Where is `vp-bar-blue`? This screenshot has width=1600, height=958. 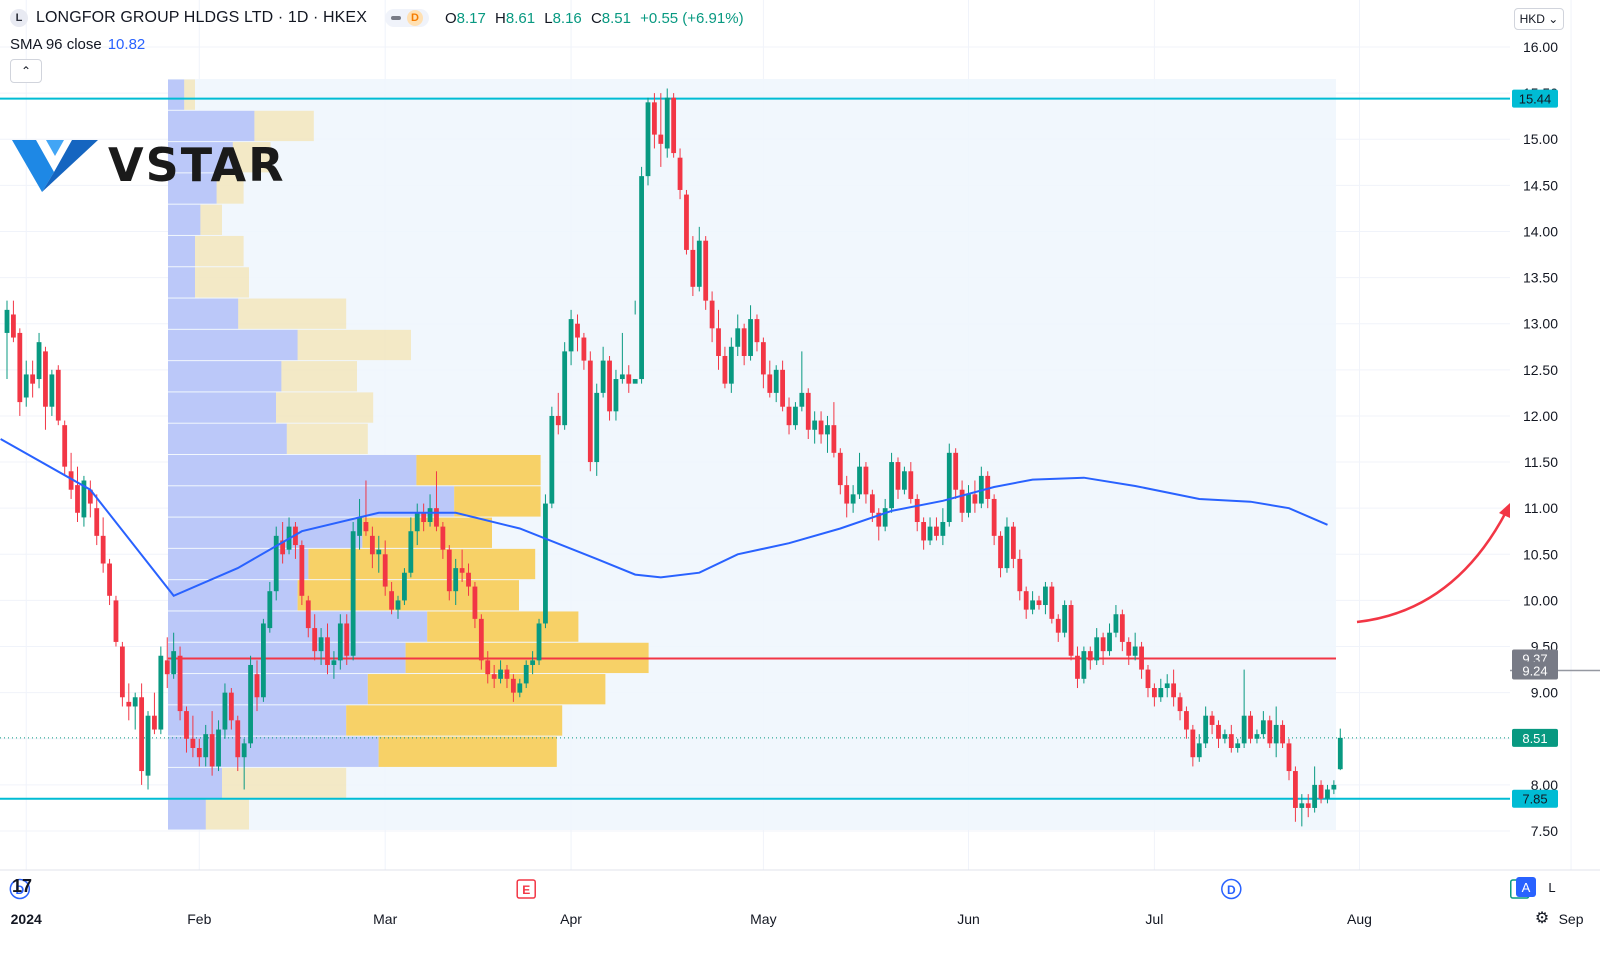 vp-bar-blue is located at coordinates (203, 313).